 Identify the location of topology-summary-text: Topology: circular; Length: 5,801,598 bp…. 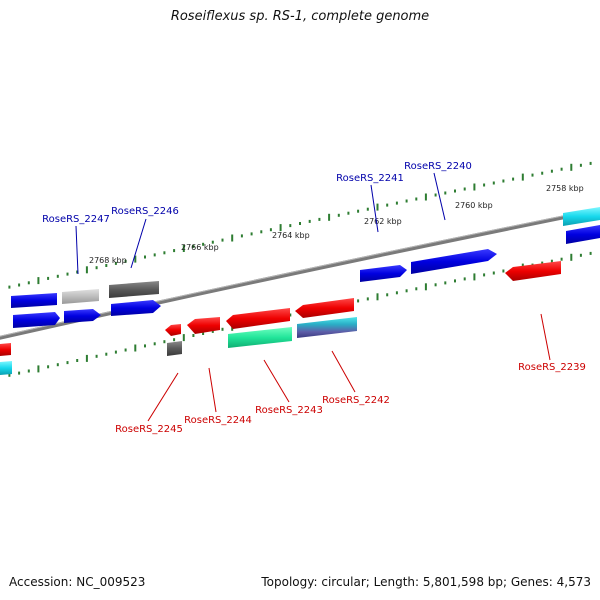
(426, 582).